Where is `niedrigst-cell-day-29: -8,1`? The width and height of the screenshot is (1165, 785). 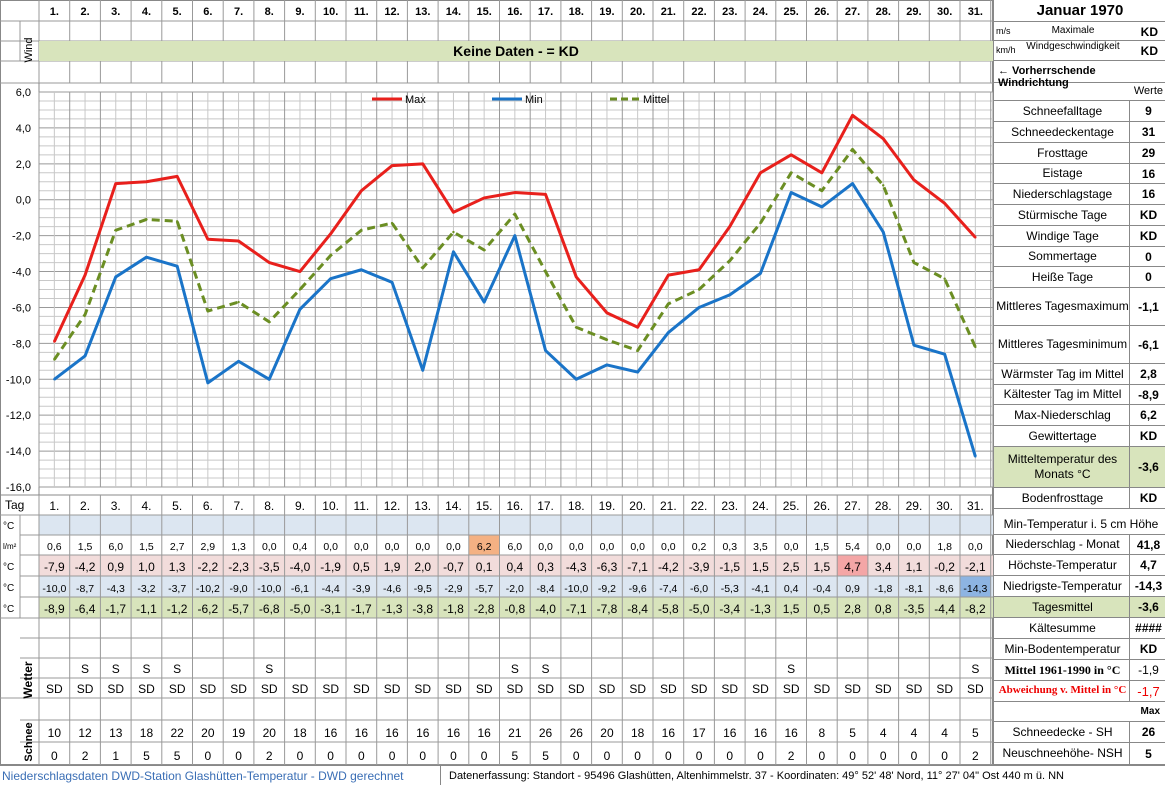 niedrigst-cell-day-29: -8,1 is located at coordinates (914, 589).